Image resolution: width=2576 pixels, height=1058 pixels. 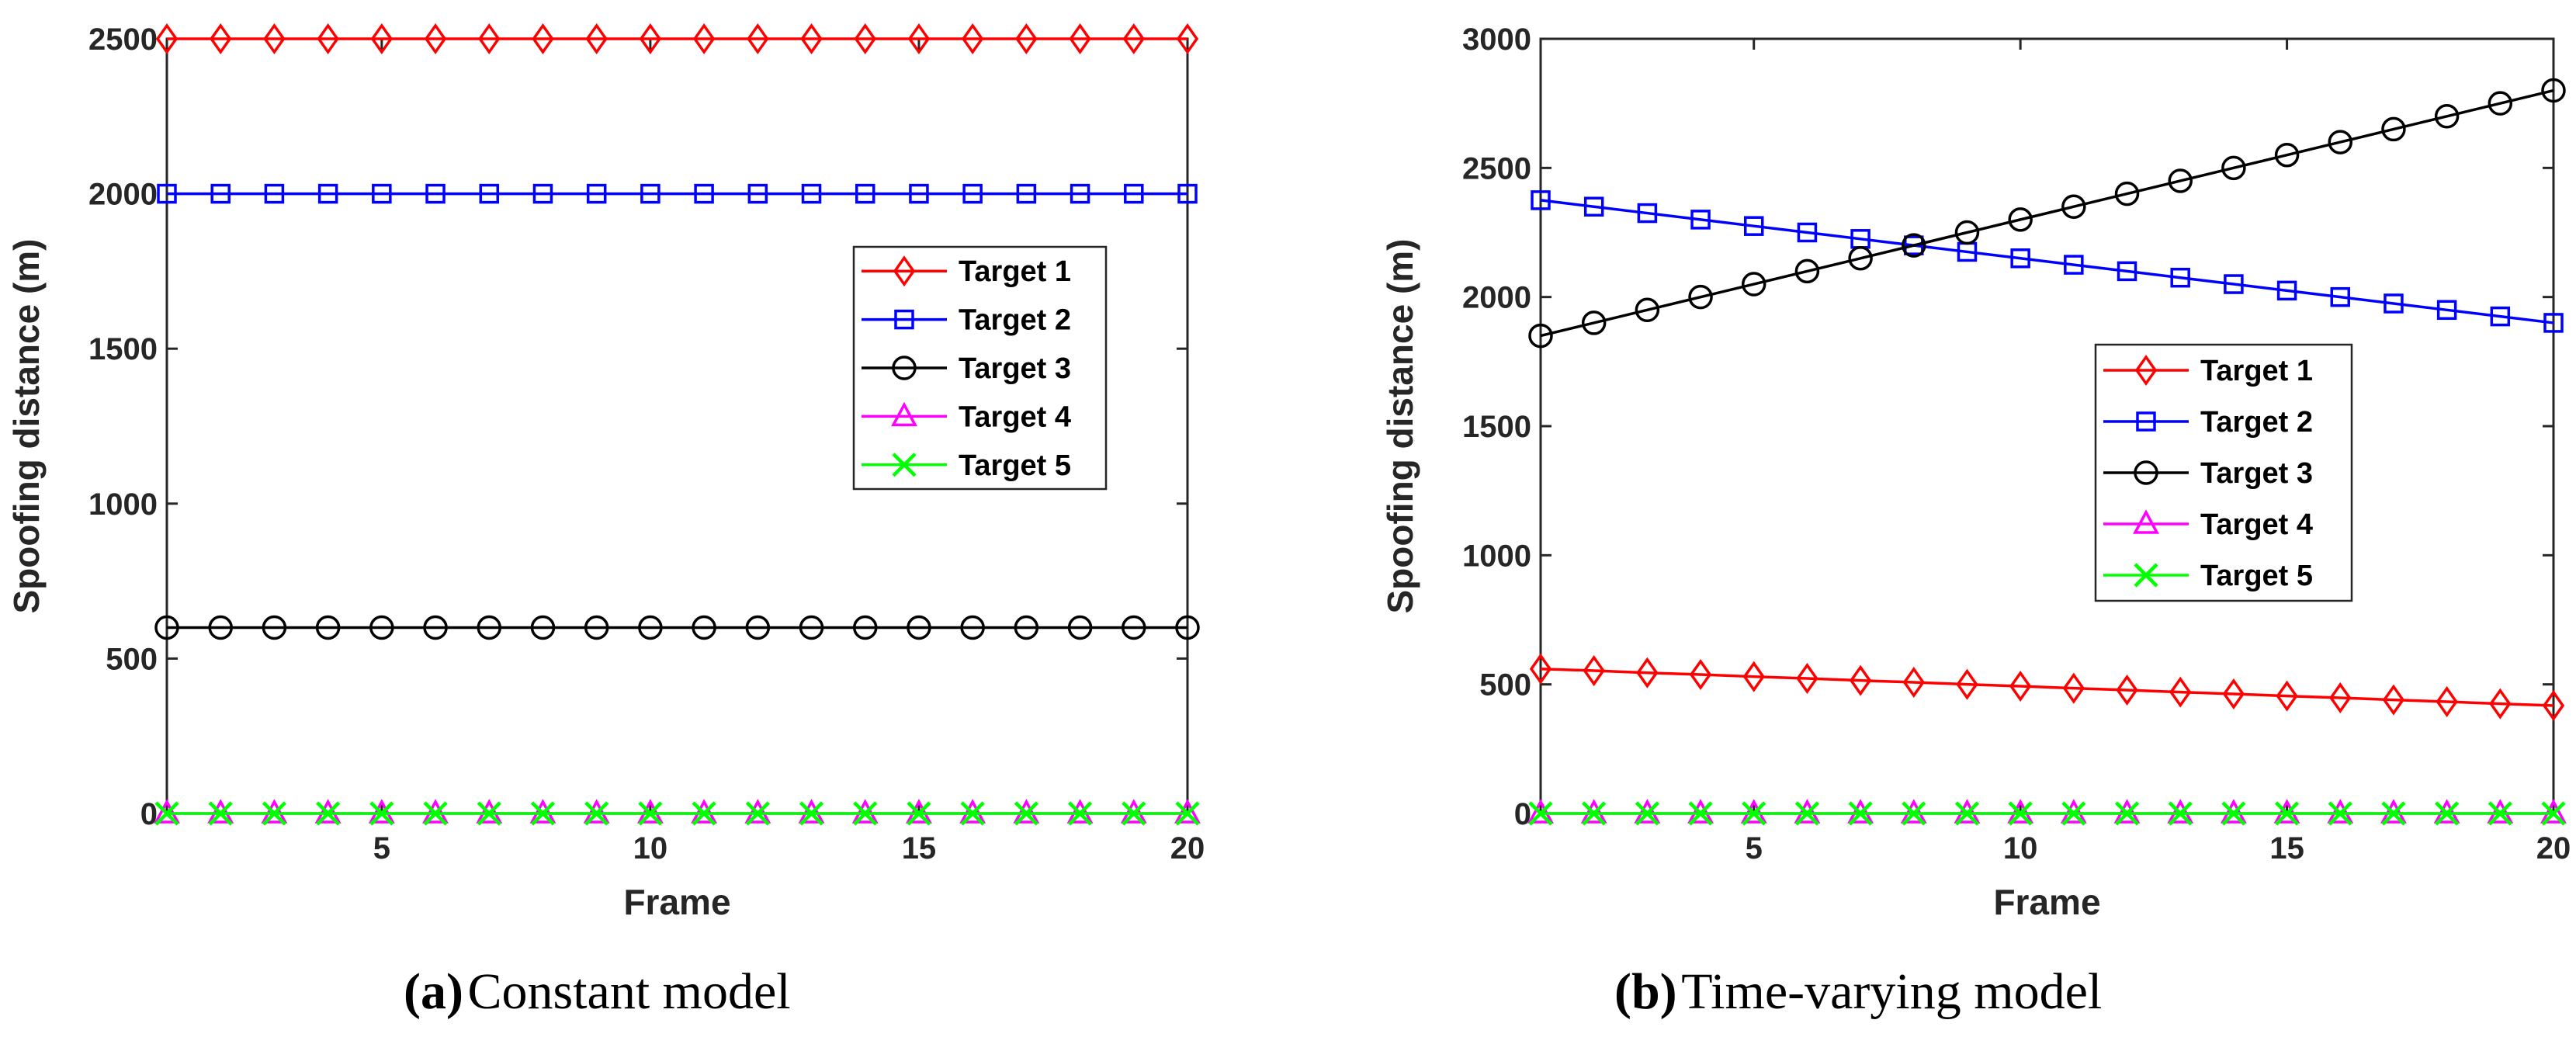 I want to click on legend-entry: Target 5, so click(x=966, y=465).